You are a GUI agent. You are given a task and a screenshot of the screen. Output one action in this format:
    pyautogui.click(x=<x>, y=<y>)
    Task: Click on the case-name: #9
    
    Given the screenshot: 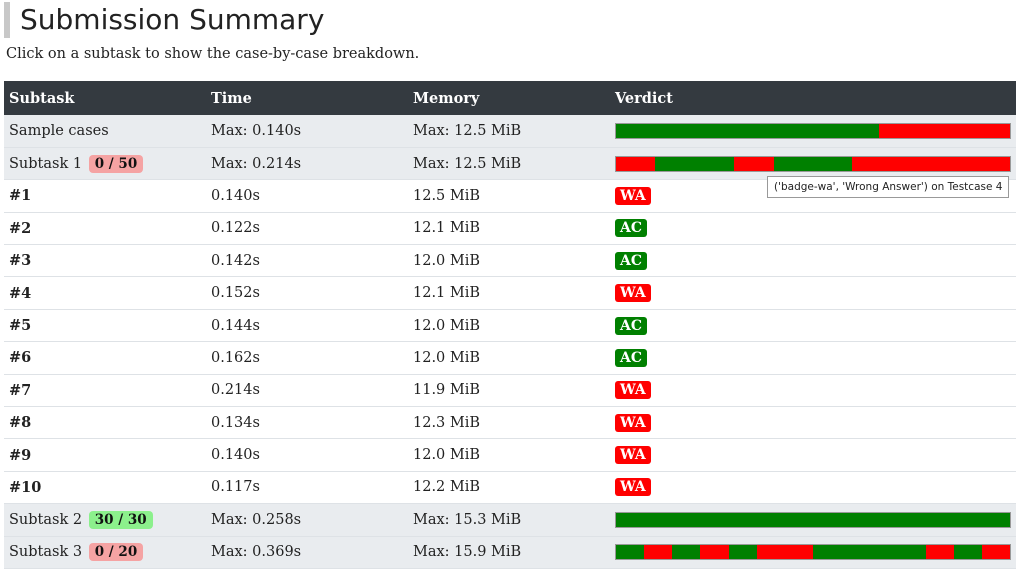 What is the action you would take?
    pyautogui.click(x=105, y=455)
    